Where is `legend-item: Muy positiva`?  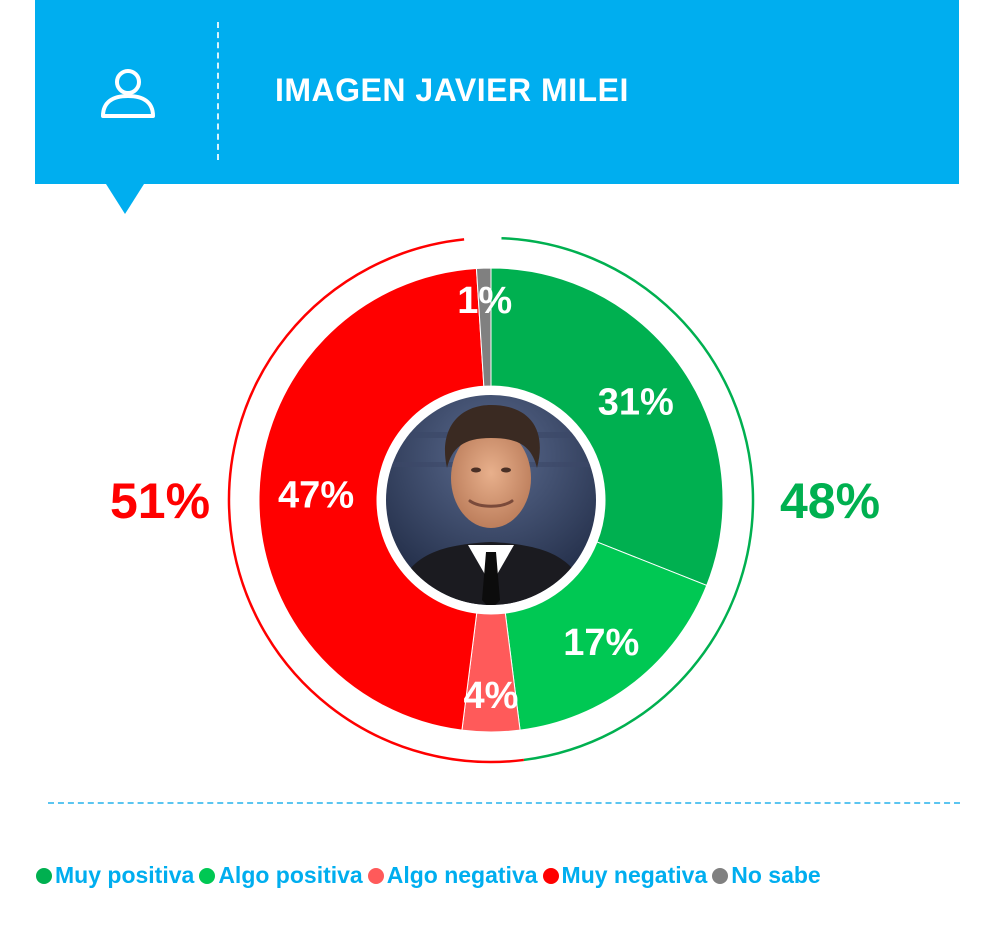 legend-item: Muy positiva is located at coordinates (117, 875).